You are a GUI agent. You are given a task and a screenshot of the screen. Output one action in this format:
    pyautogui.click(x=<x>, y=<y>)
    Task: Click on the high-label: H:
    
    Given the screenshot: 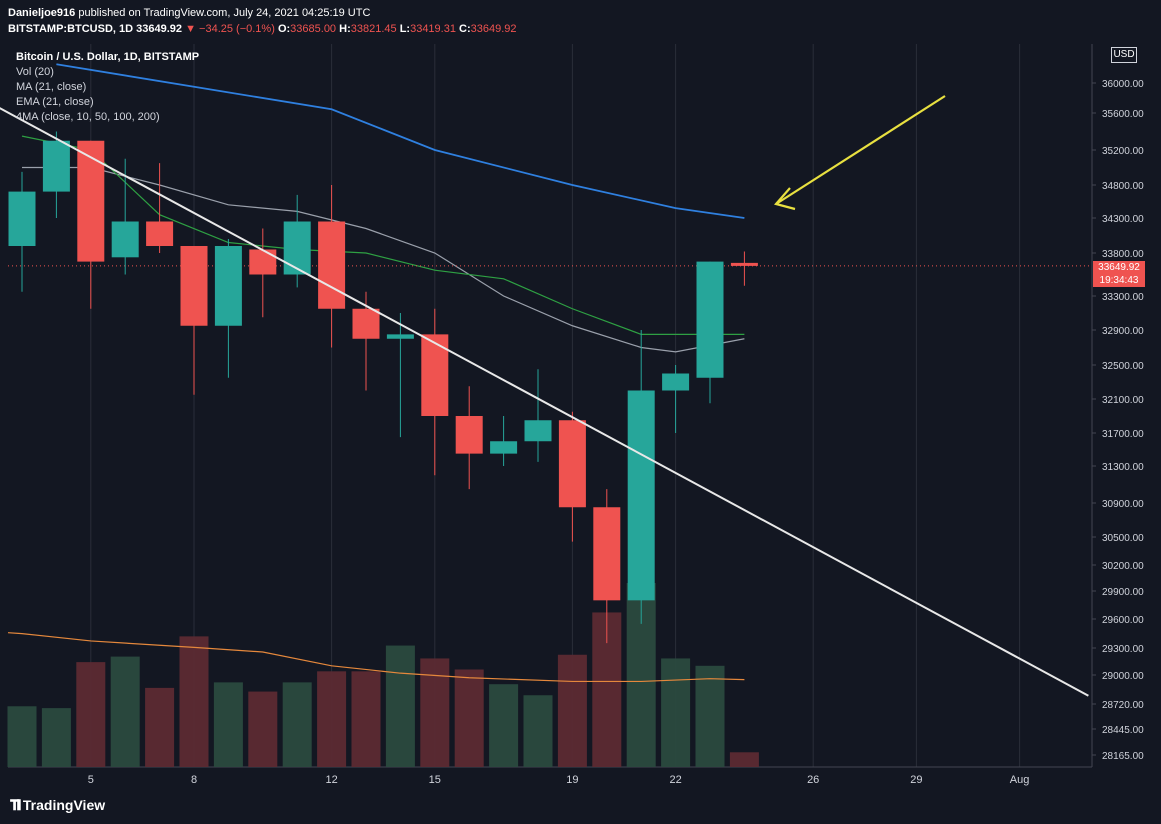 What is the action you would take?
    pyautogui.click(x=345, y=29)
    